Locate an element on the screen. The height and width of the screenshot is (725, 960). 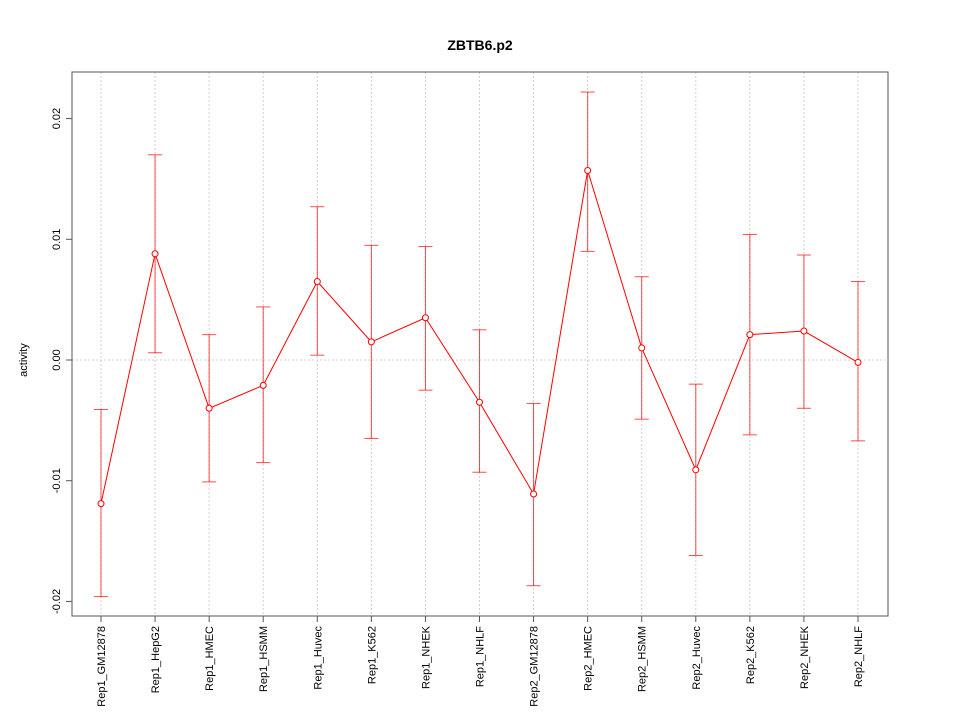
x-tick-label: Rep2_Huvec is located at coordinates (697, 658).